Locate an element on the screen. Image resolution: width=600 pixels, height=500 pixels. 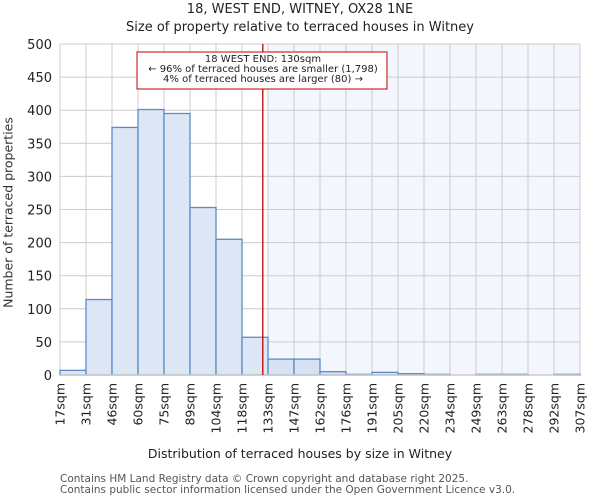
x-tick-label: 118sqm is located at coordinates (242, 408).